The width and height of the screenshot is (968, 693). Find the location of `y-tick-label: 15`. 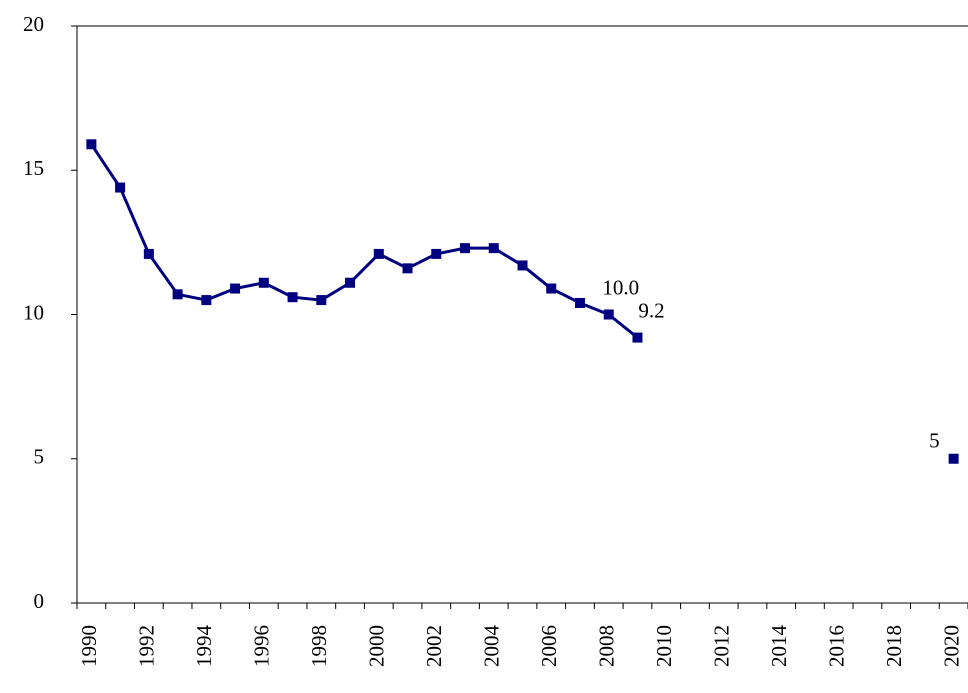

y-tick-label: 15 is located at coordinates (33, 168).